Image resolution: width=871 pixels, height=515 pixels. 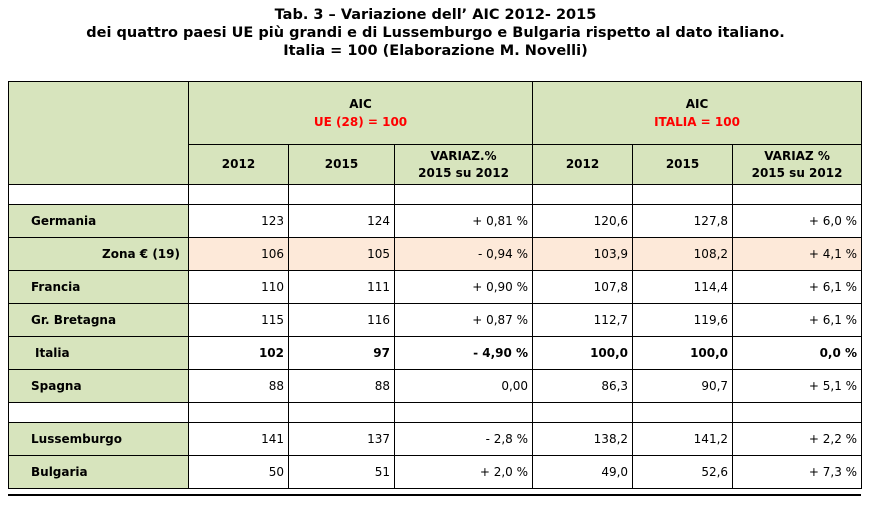 I want to click on cell-it-2015: 108,2, so click(x=683, y=254).